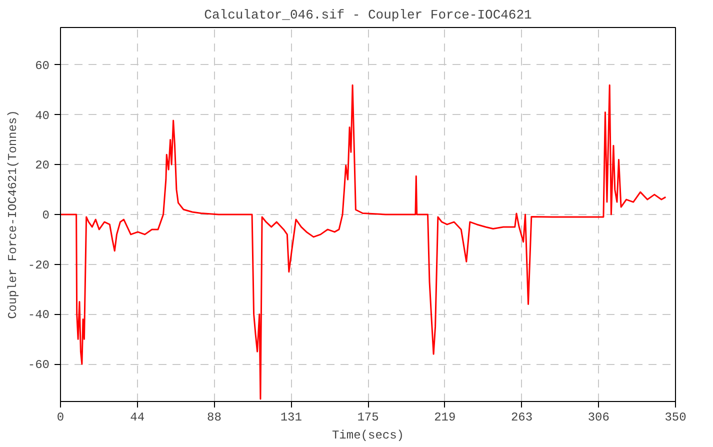 This screenshot has height=447, width=713. What do you see at coordinates (46, 215) in the screenshot?
I see `y-tick-label: 0` at bounding box center [46, 215].